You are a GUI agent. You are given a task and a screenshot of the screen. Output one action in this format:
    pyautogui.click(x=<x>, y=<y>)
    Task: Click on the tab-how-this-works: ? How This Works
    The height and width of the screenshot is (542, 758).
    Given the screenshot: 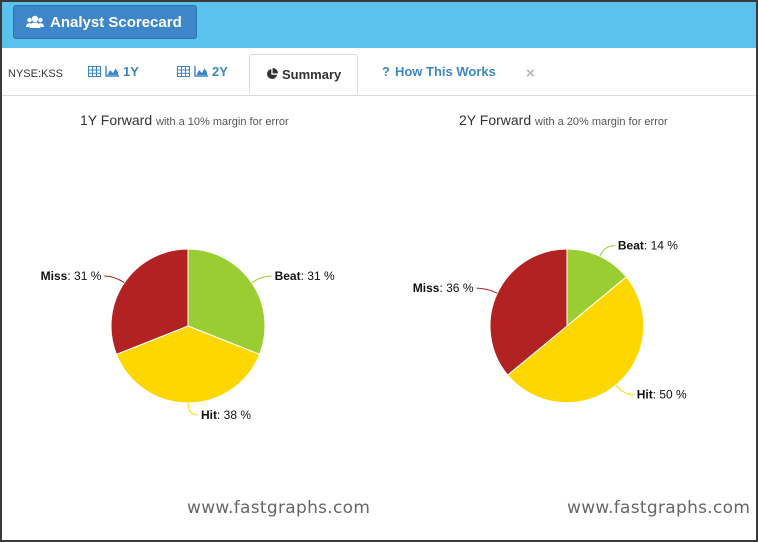 What is the action you would take?
    pyautogui.click(x=439, y=71)
    